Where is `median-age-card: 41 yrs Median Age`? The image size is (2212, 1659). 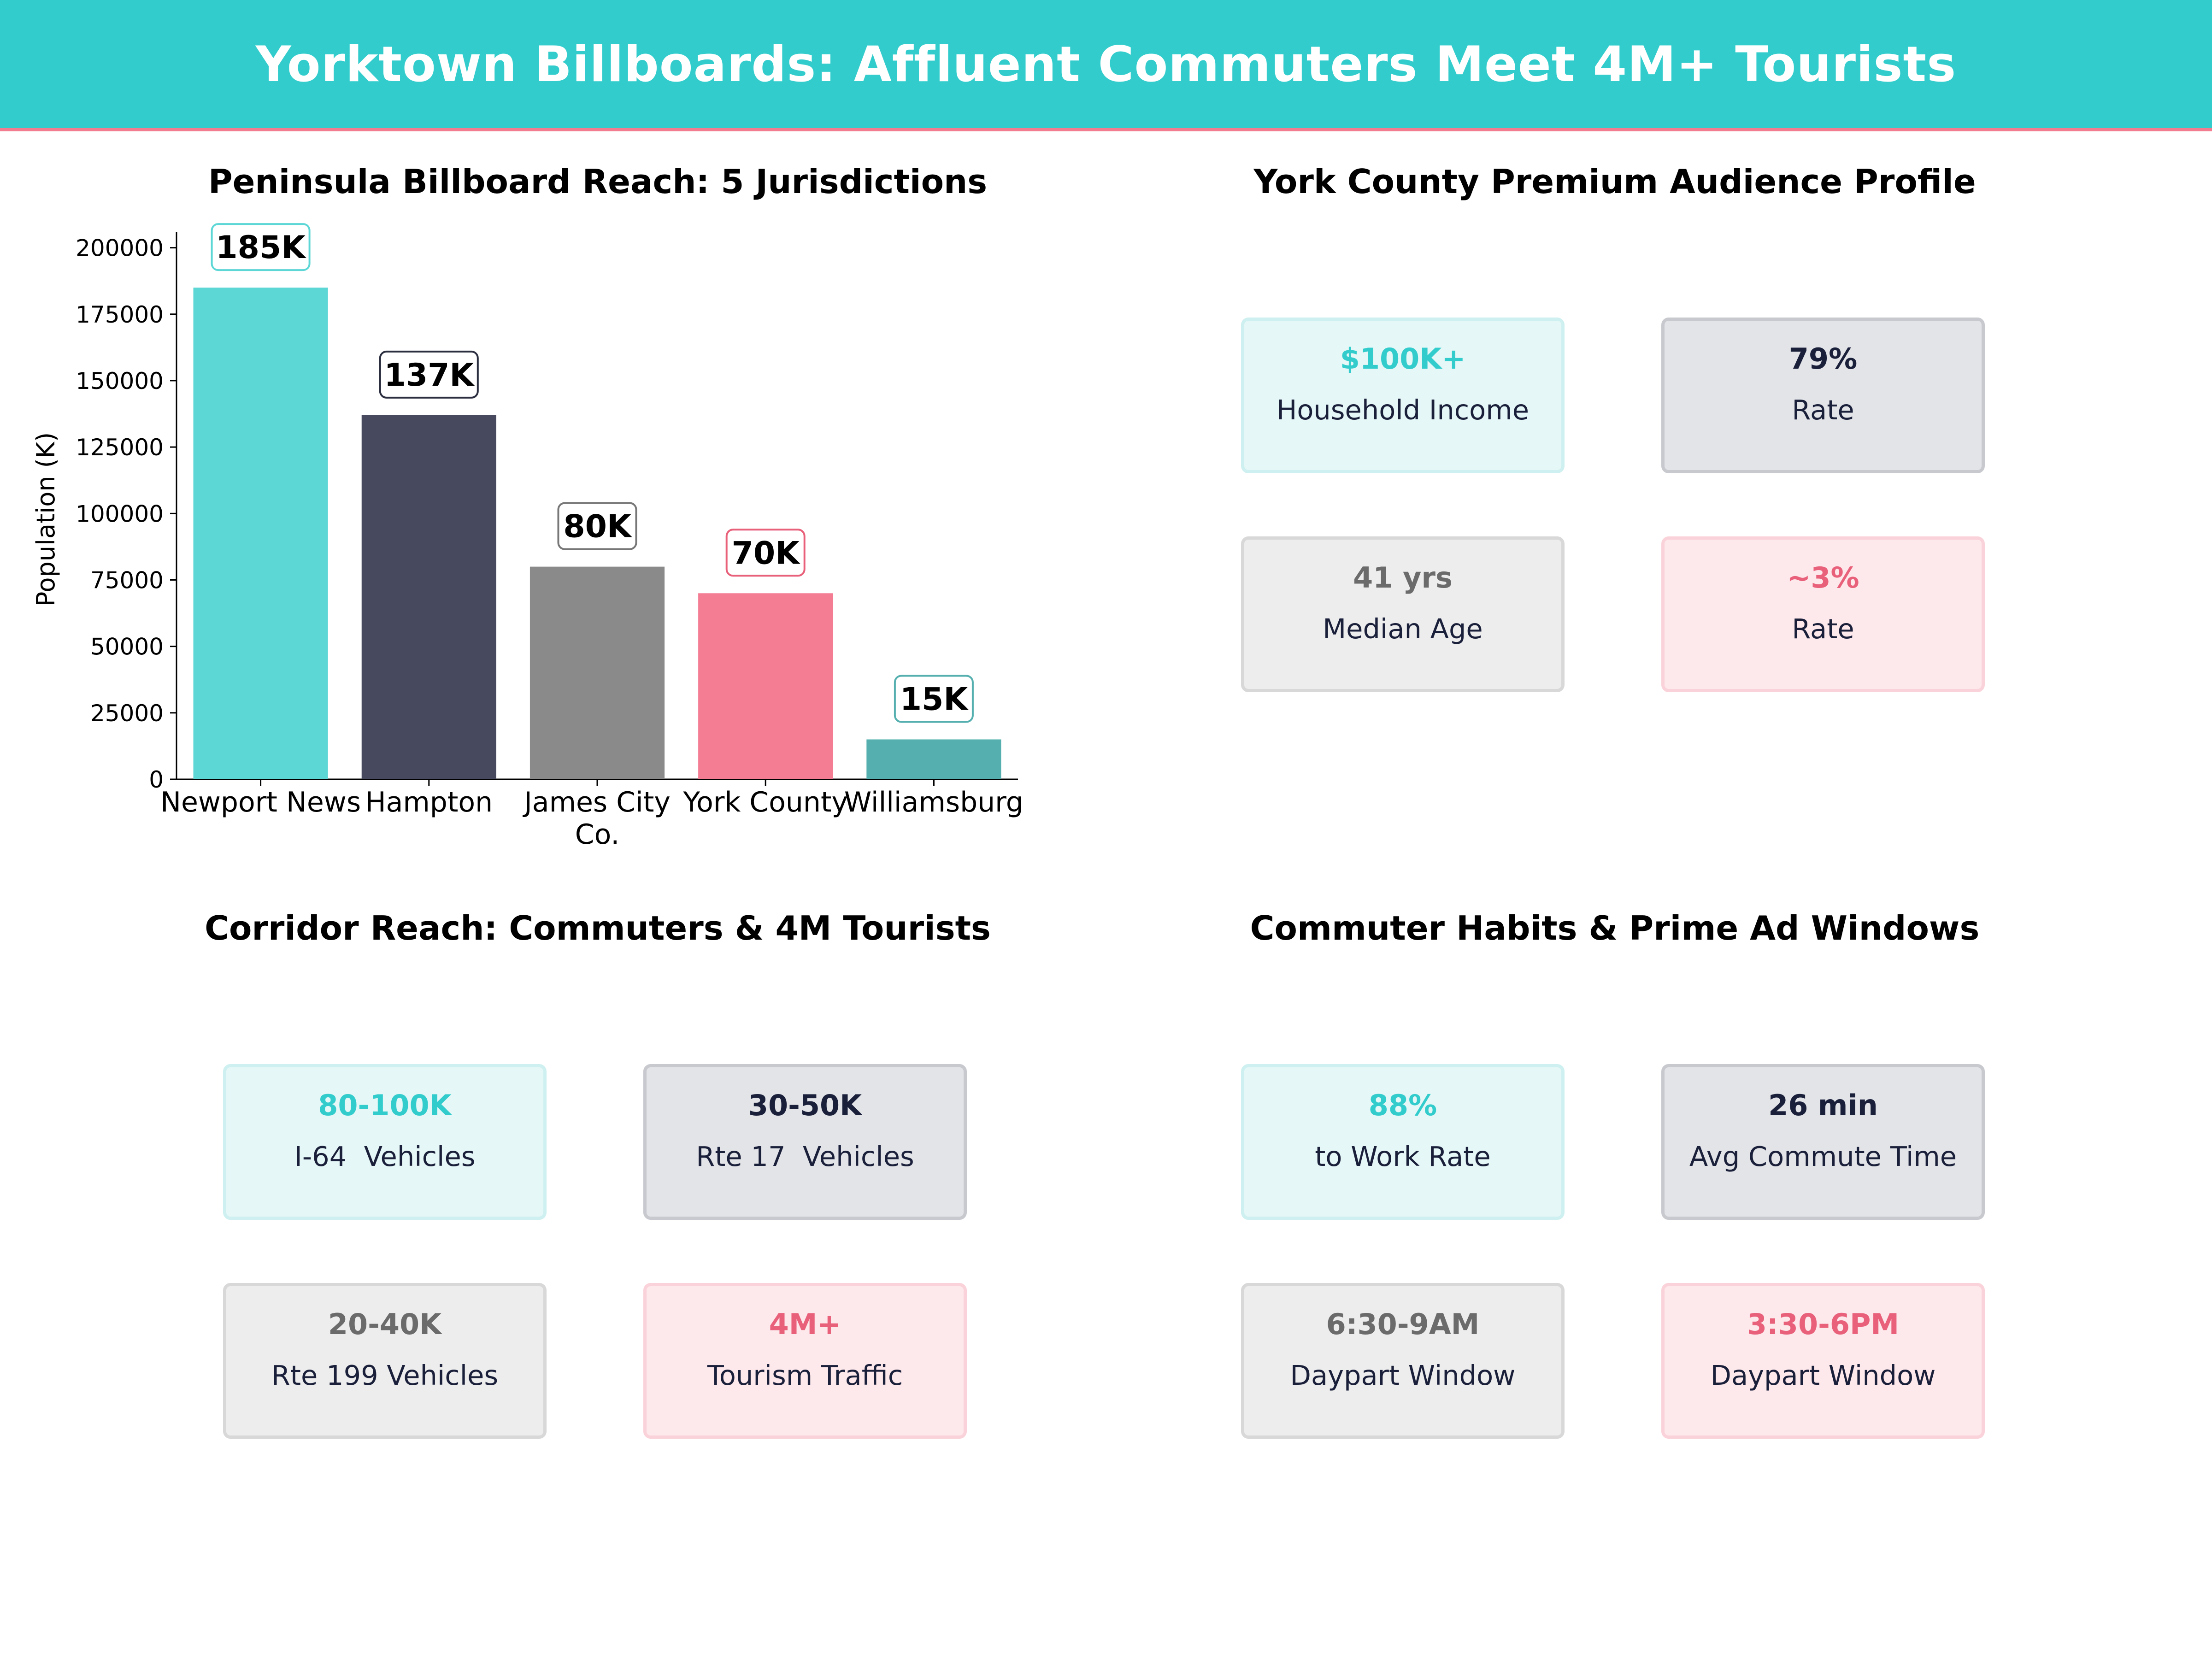
median-age-card: 41 yrs Median Age is located at coordinates (1403, 614).